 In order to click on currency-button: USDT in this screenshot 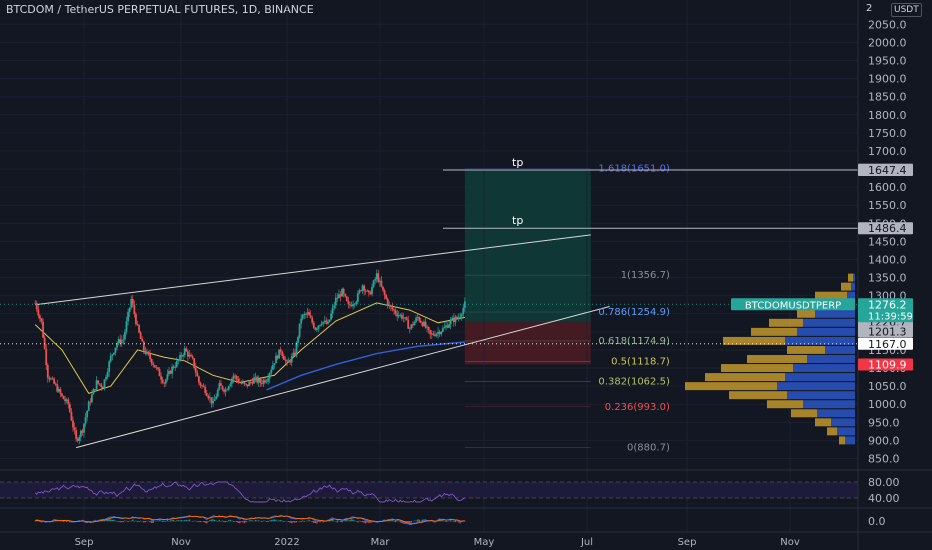, I will do `click(906, 10)`.